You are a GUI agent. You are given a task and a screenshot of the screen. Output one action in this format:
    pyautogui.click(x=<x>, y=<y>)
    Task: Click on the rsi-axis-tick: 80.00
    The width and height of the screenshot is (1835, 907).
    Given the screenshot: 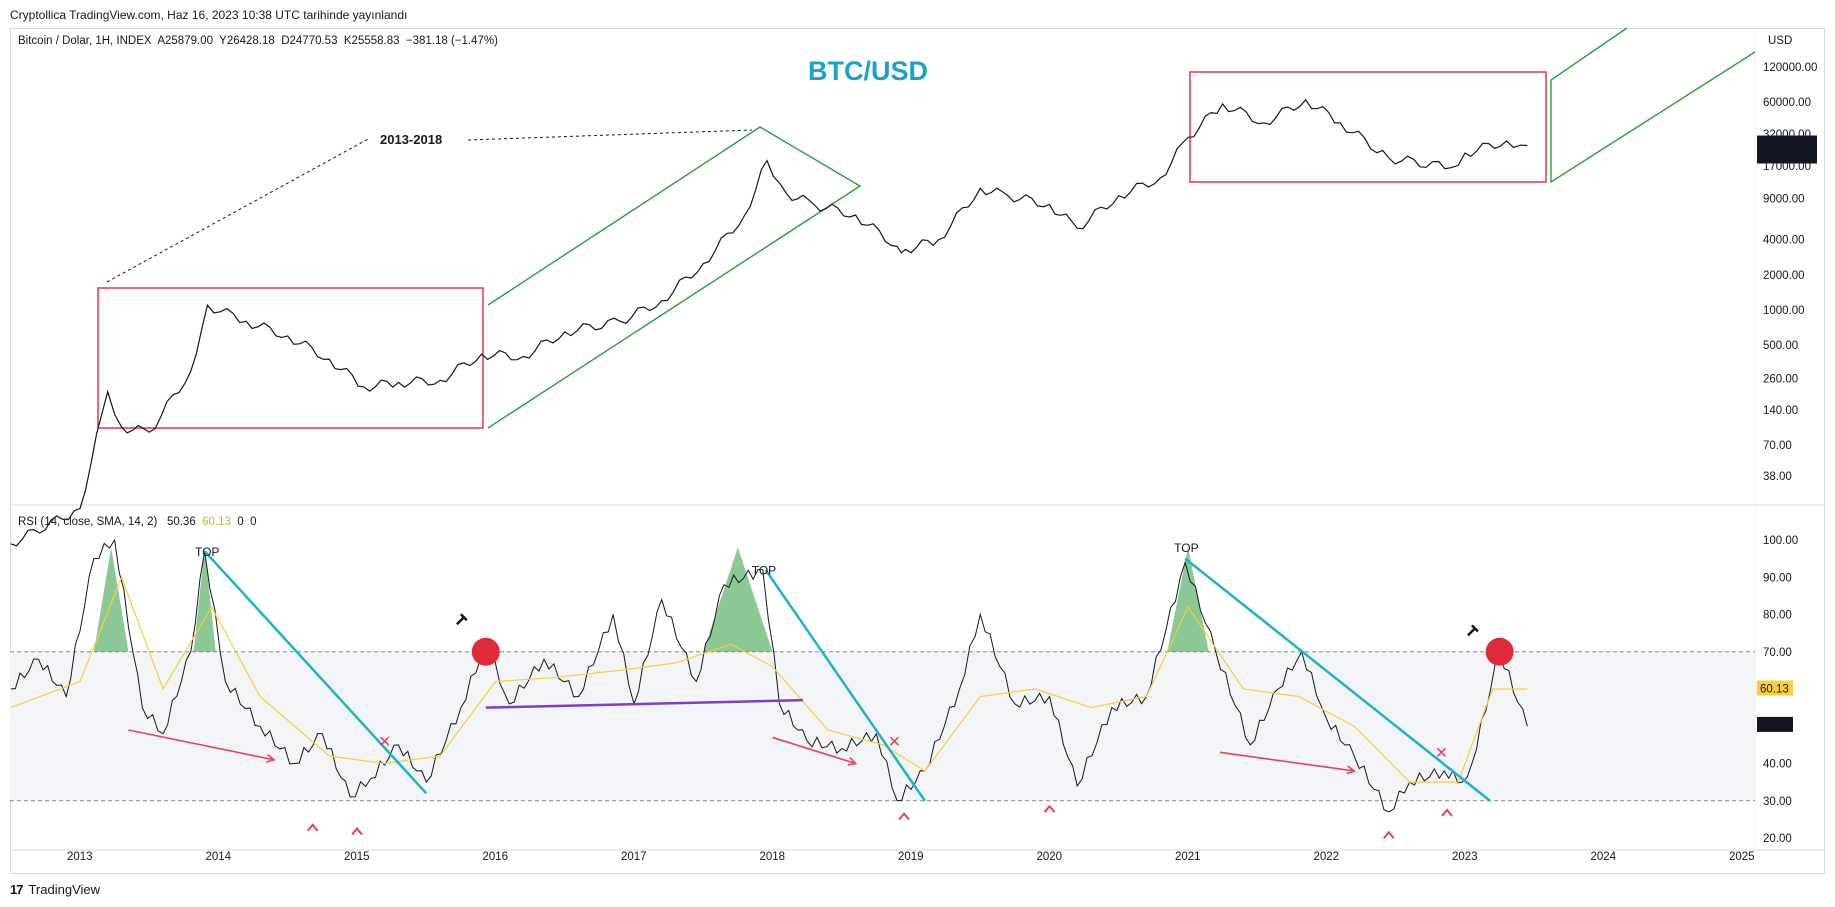 What is the action you would take?
    pyautogui.click(x=1777, y=616)
    